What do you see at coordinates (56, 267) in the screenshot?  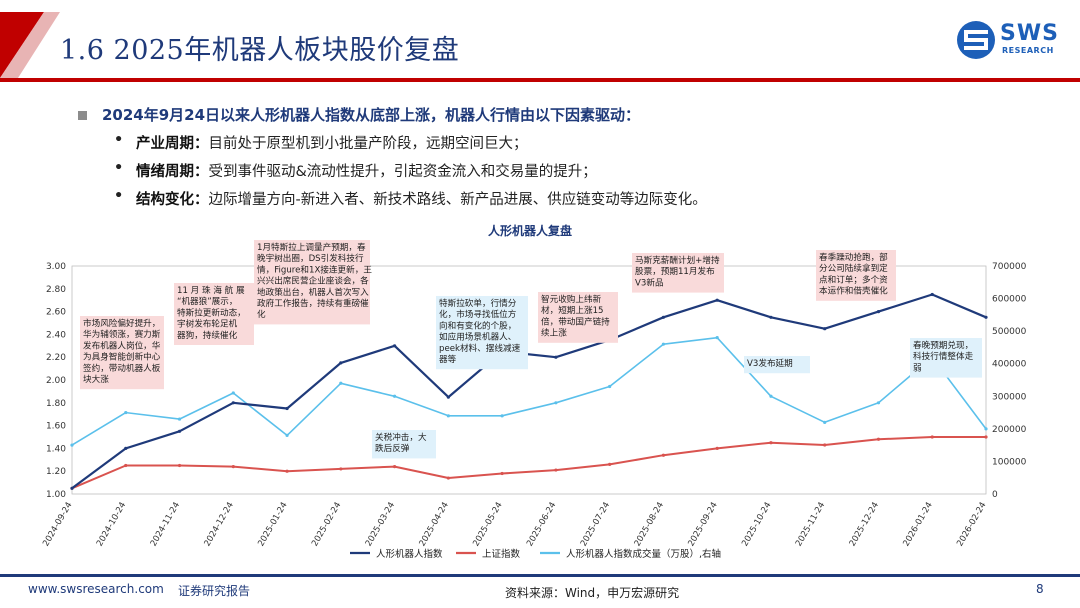 I see `y-tick-label: 3.00` at bounding box center [56, 267].